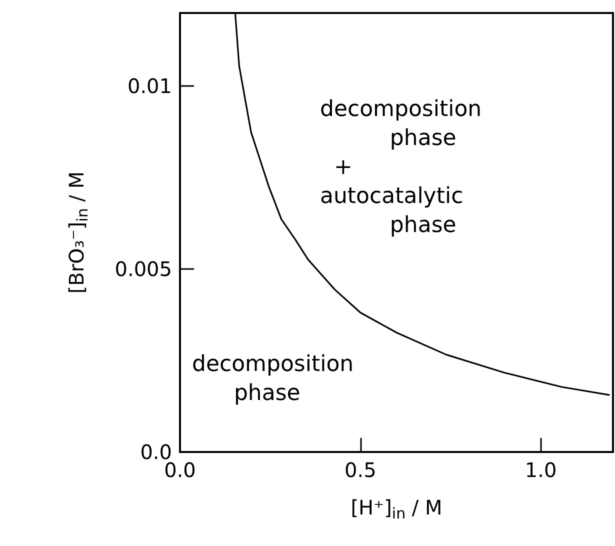  Describe the element at coordinates (273, 379) in the screenshot. I see `annotation: decomposition phase` at that location.